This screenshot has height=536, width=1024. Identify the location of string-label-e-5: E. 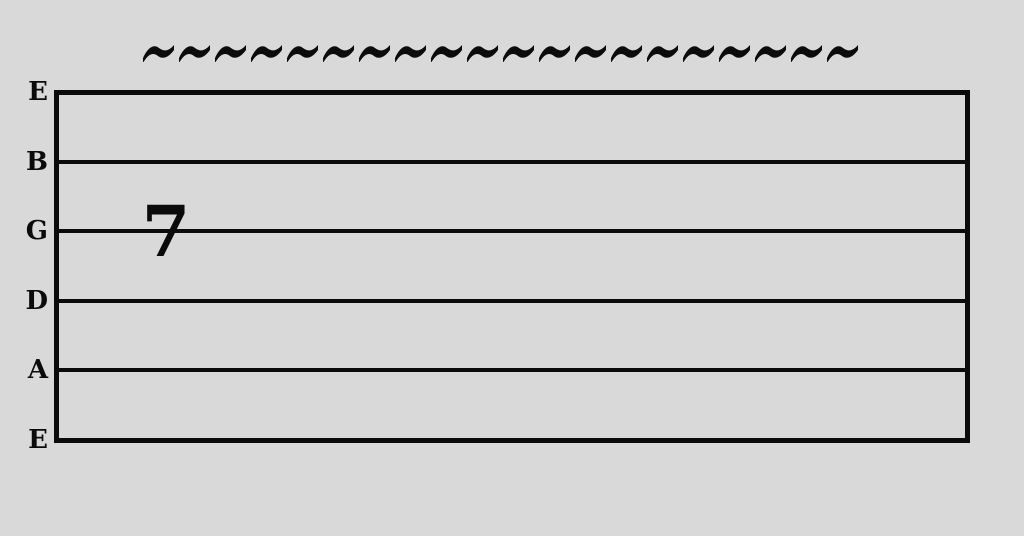
(38, 440).